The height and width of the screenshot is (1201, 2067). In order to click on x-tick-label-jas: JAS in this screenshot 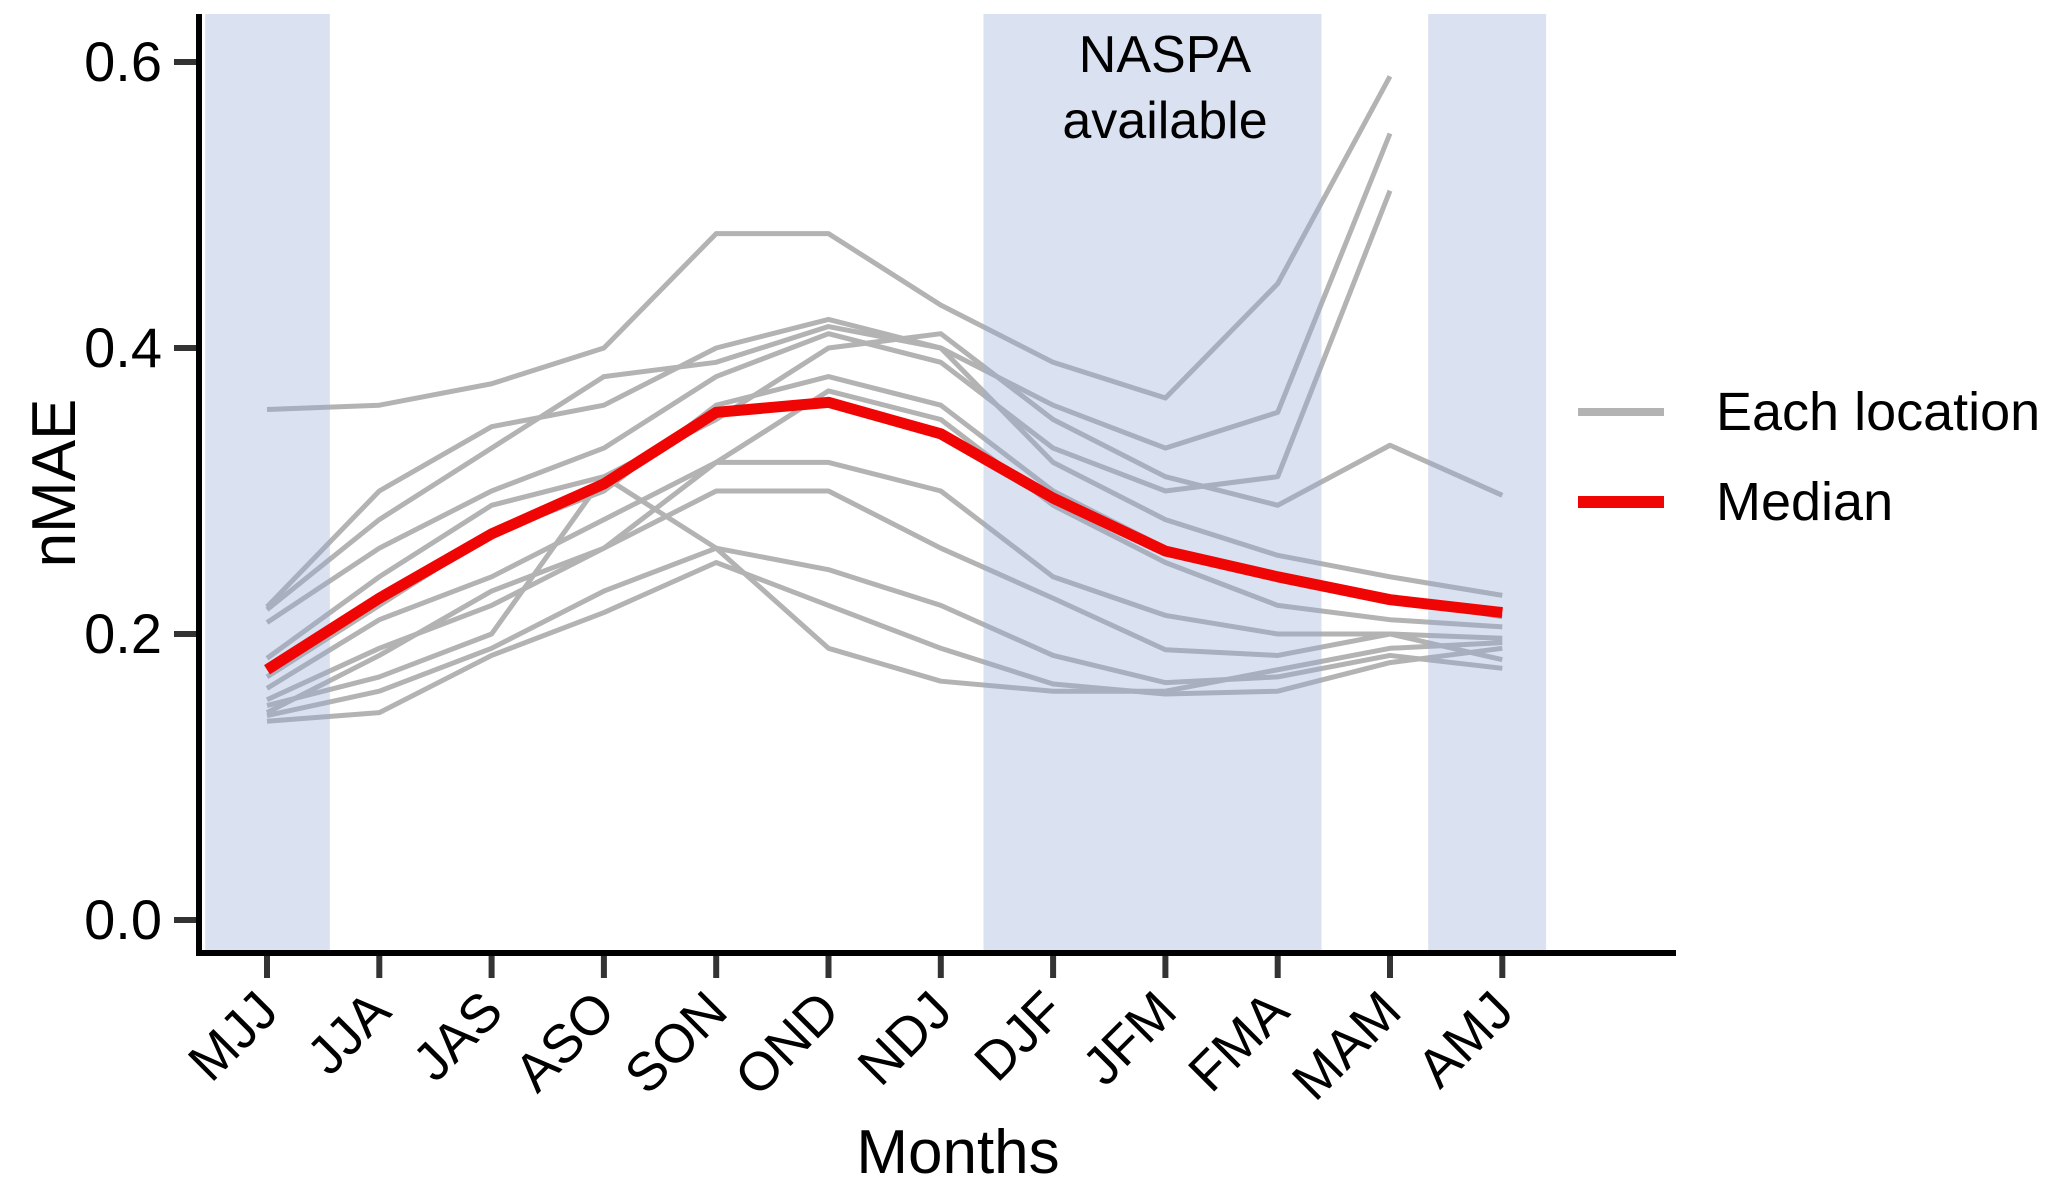, I will do `click(458, 1036)`.